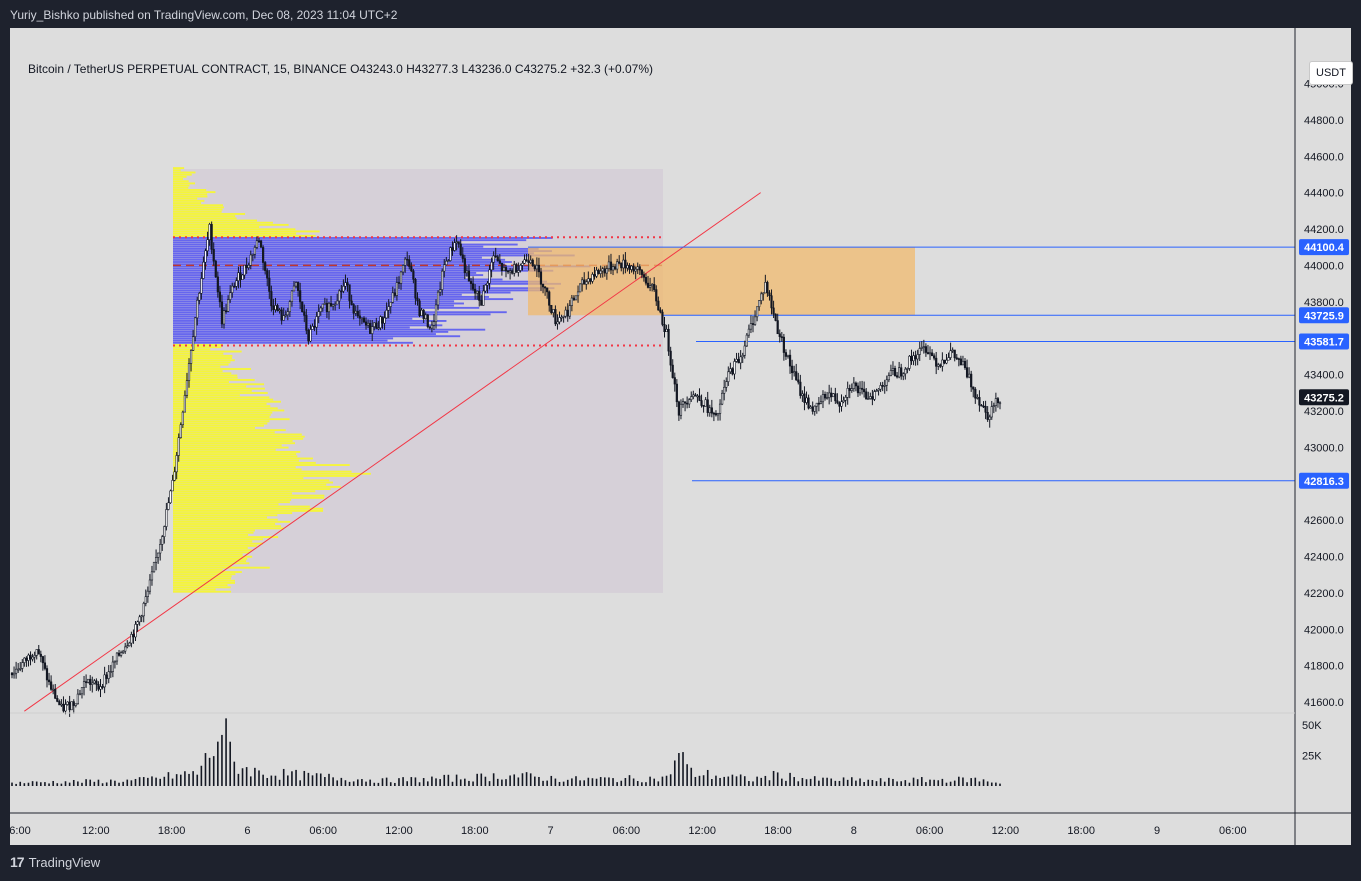 The width and height of the screenshot is (1361, 881). I want to click on tradingview-logo: 17 TradingView, so click(55, 862).